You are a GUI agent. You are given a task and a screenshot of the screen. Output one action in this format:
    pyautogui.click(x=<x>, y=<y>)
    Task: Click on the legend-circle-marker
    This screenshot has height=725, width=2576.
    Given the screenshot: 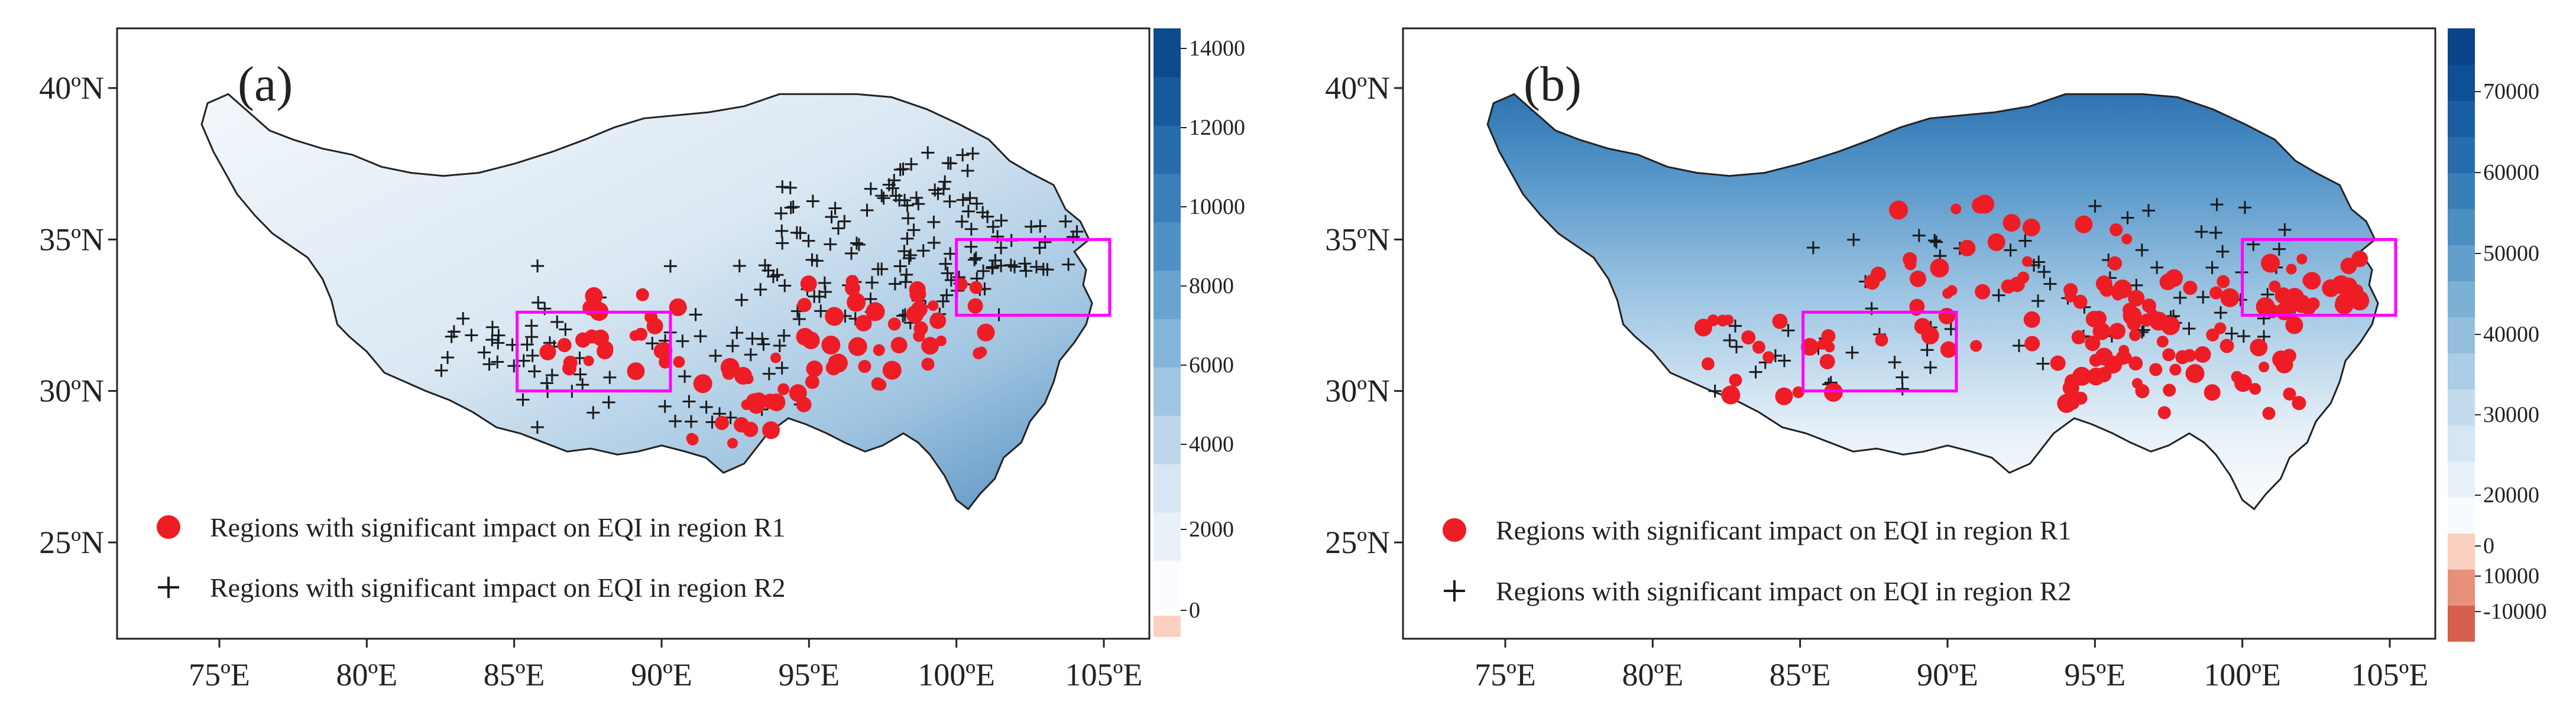 What is the action you would take?
    pyautogui.click(x=168, y=527)
    